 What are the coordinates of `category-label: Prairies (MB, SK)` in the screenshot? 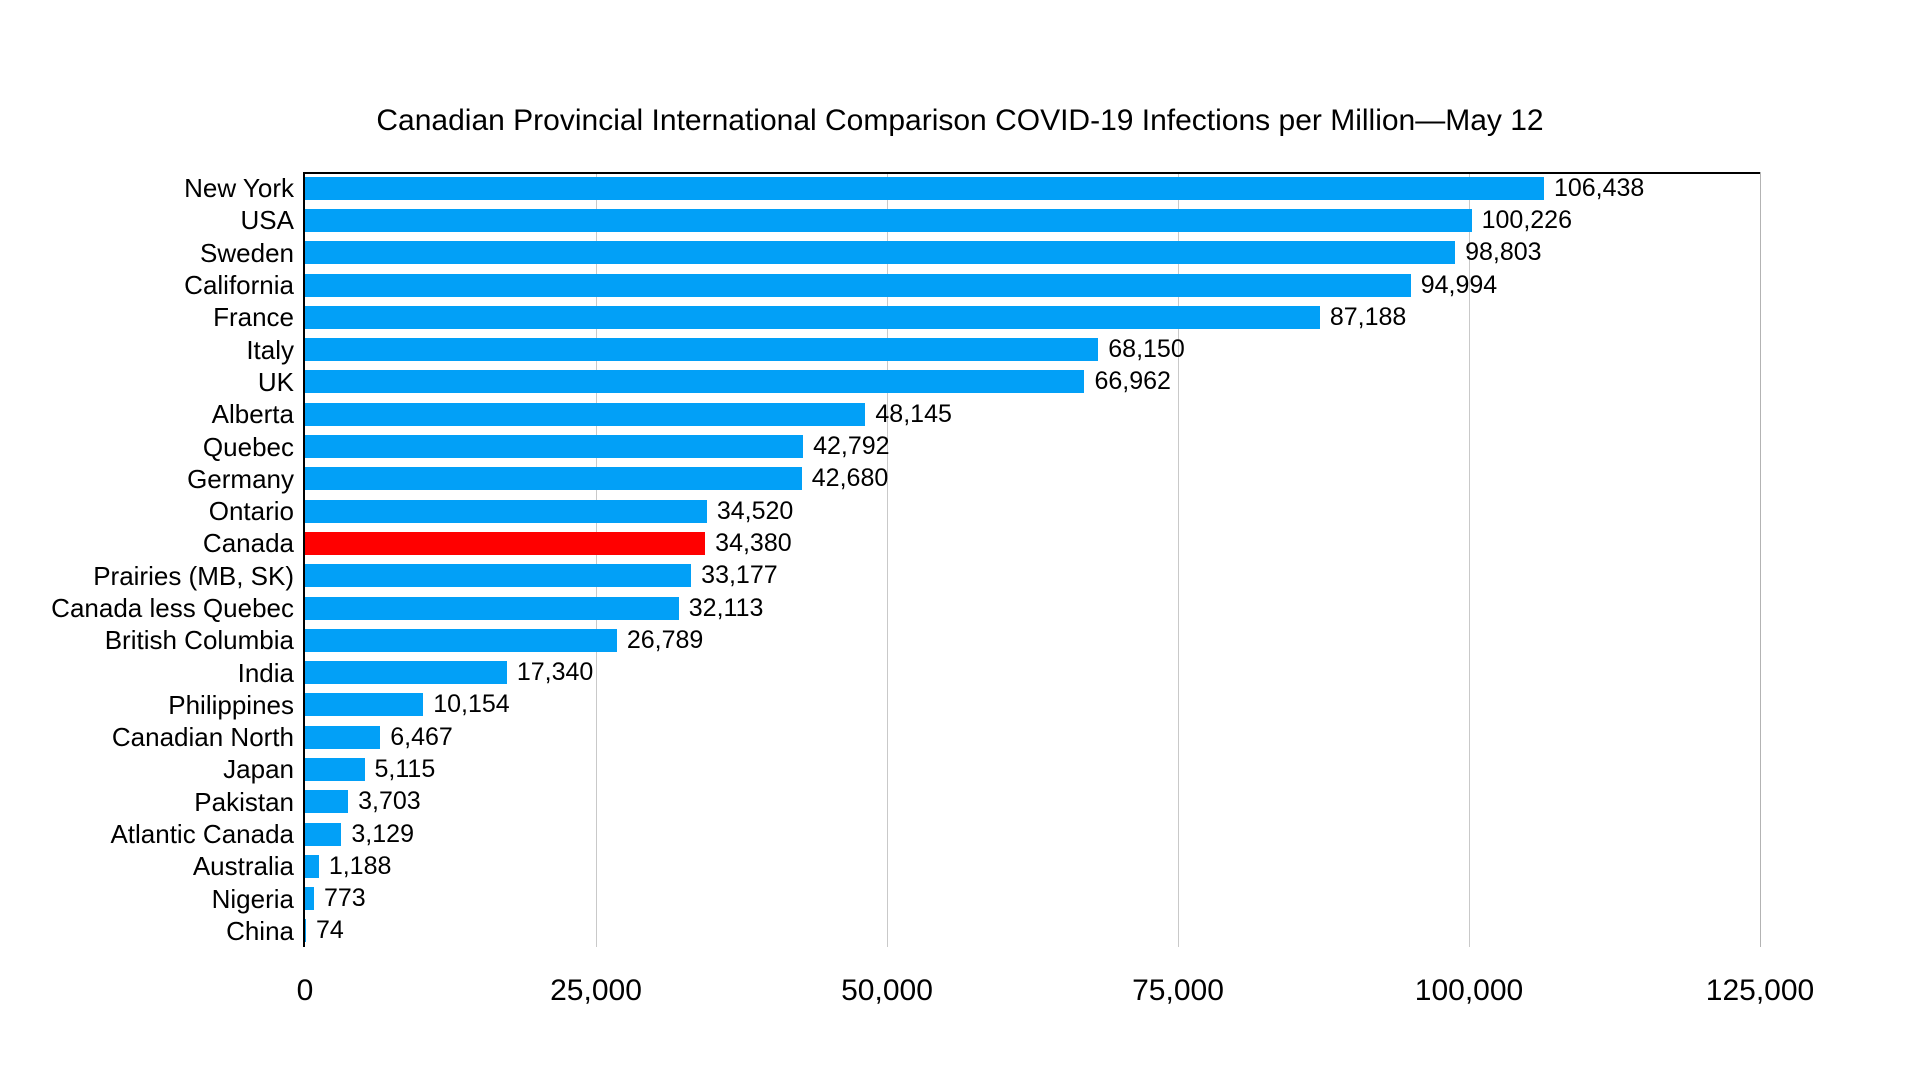 It's located at (193, 575).